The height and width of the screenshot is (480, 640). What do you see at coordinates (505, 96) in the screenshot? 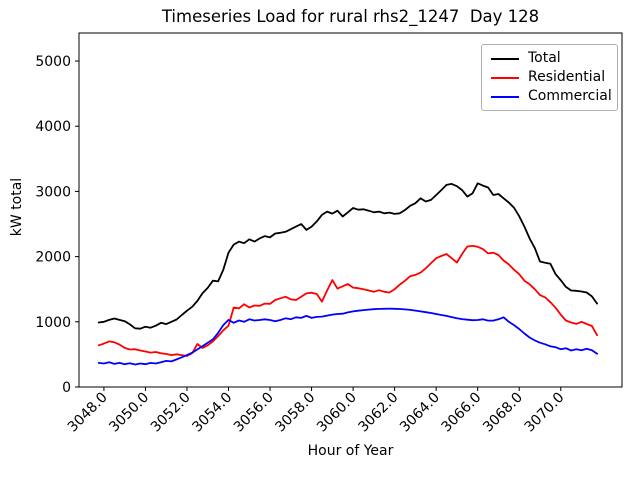
I see `commercial-line-swatch` at bounding box center [505, 96].